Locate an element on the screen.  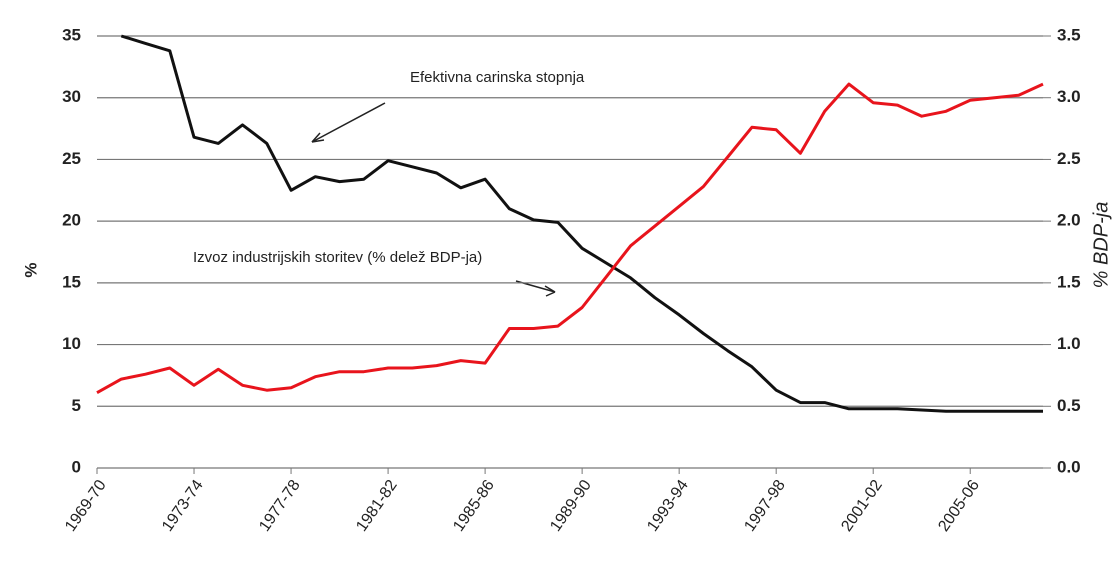
y2-tick-label: 0.0 is located at coordinates (1069, 466).